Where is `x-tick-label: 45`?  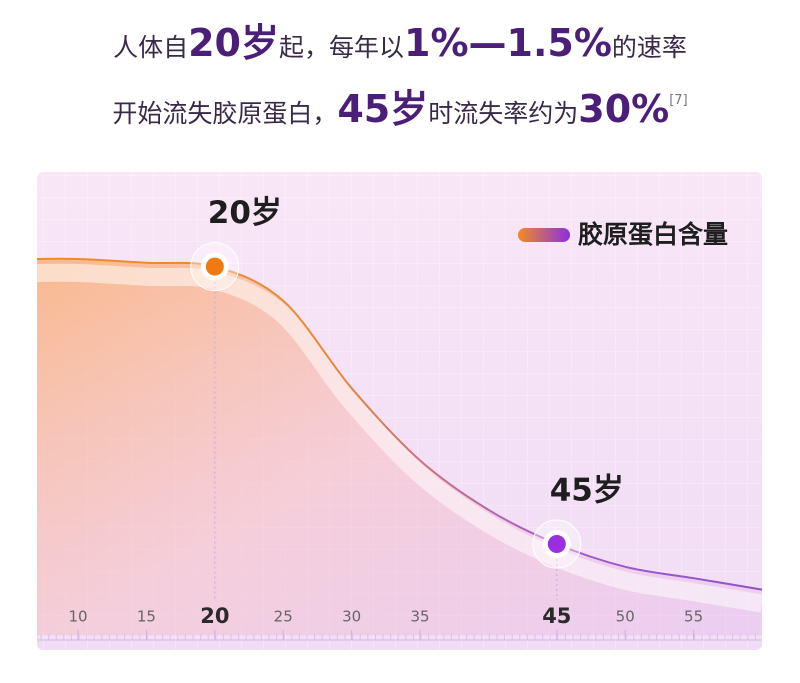
x-tick-label: 45 is located at coordinates (556, 616).